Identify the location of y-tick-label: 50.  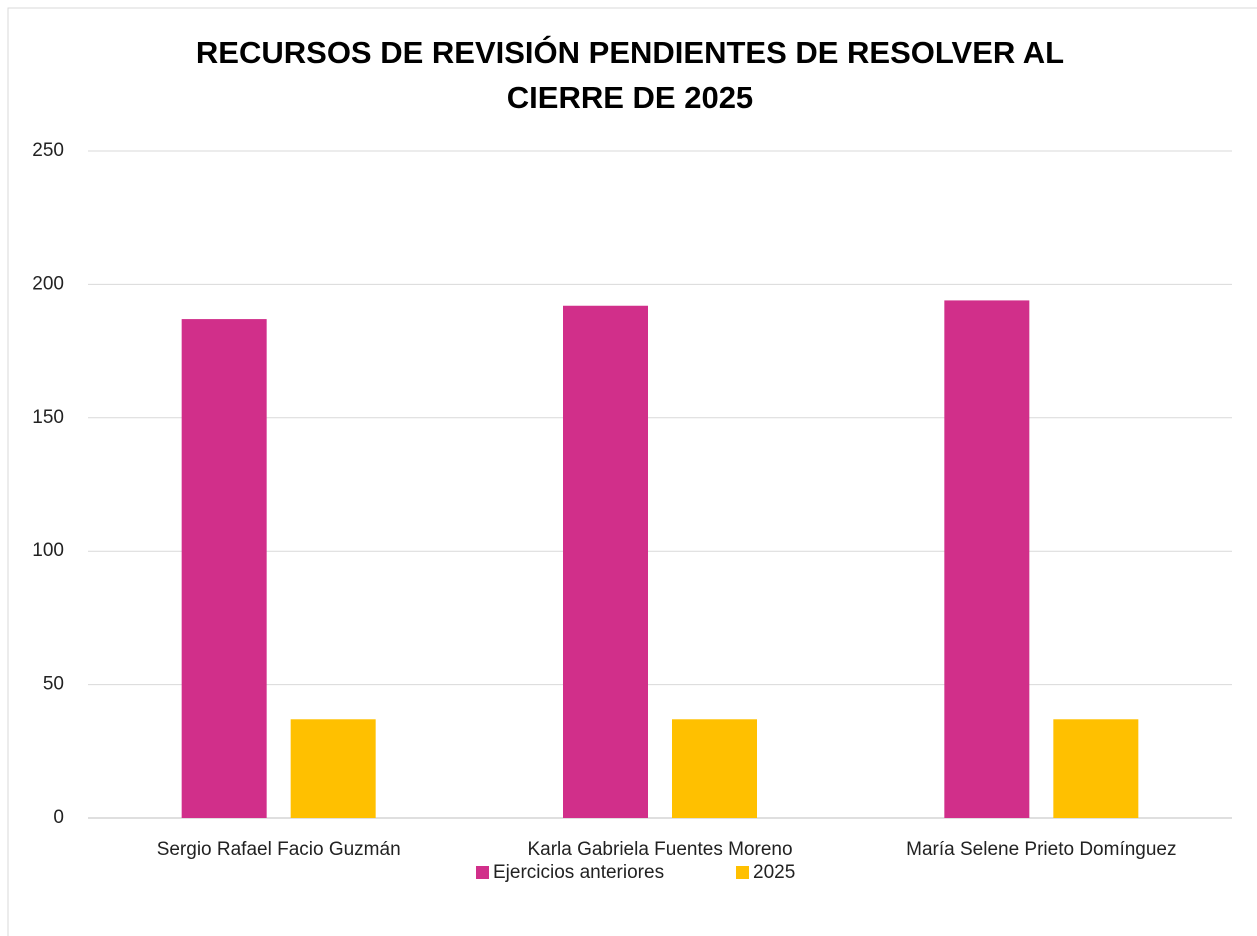
(53, 684).